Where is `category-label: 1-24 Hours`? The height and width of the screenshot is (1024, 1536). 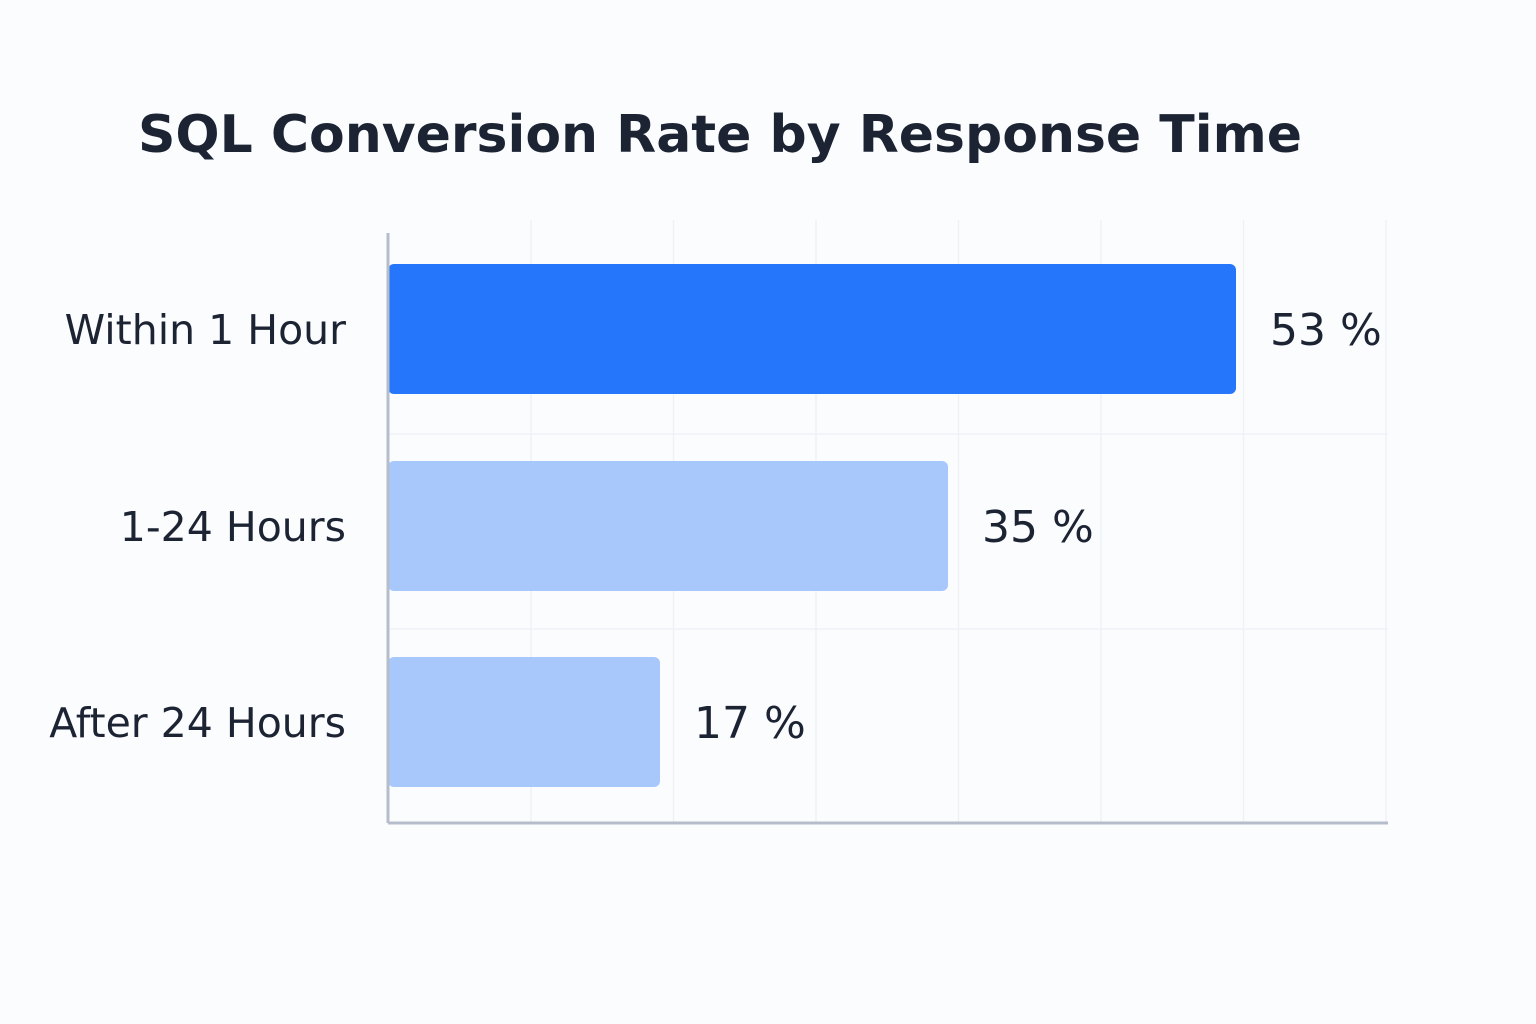 category-label: 1-24 Hours is located at coordinates (233, 527).